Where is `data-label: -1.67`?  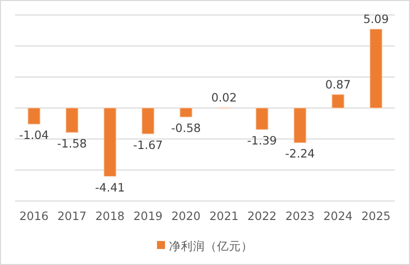 data-label: -1.67 is located at coordinates (148, 145).